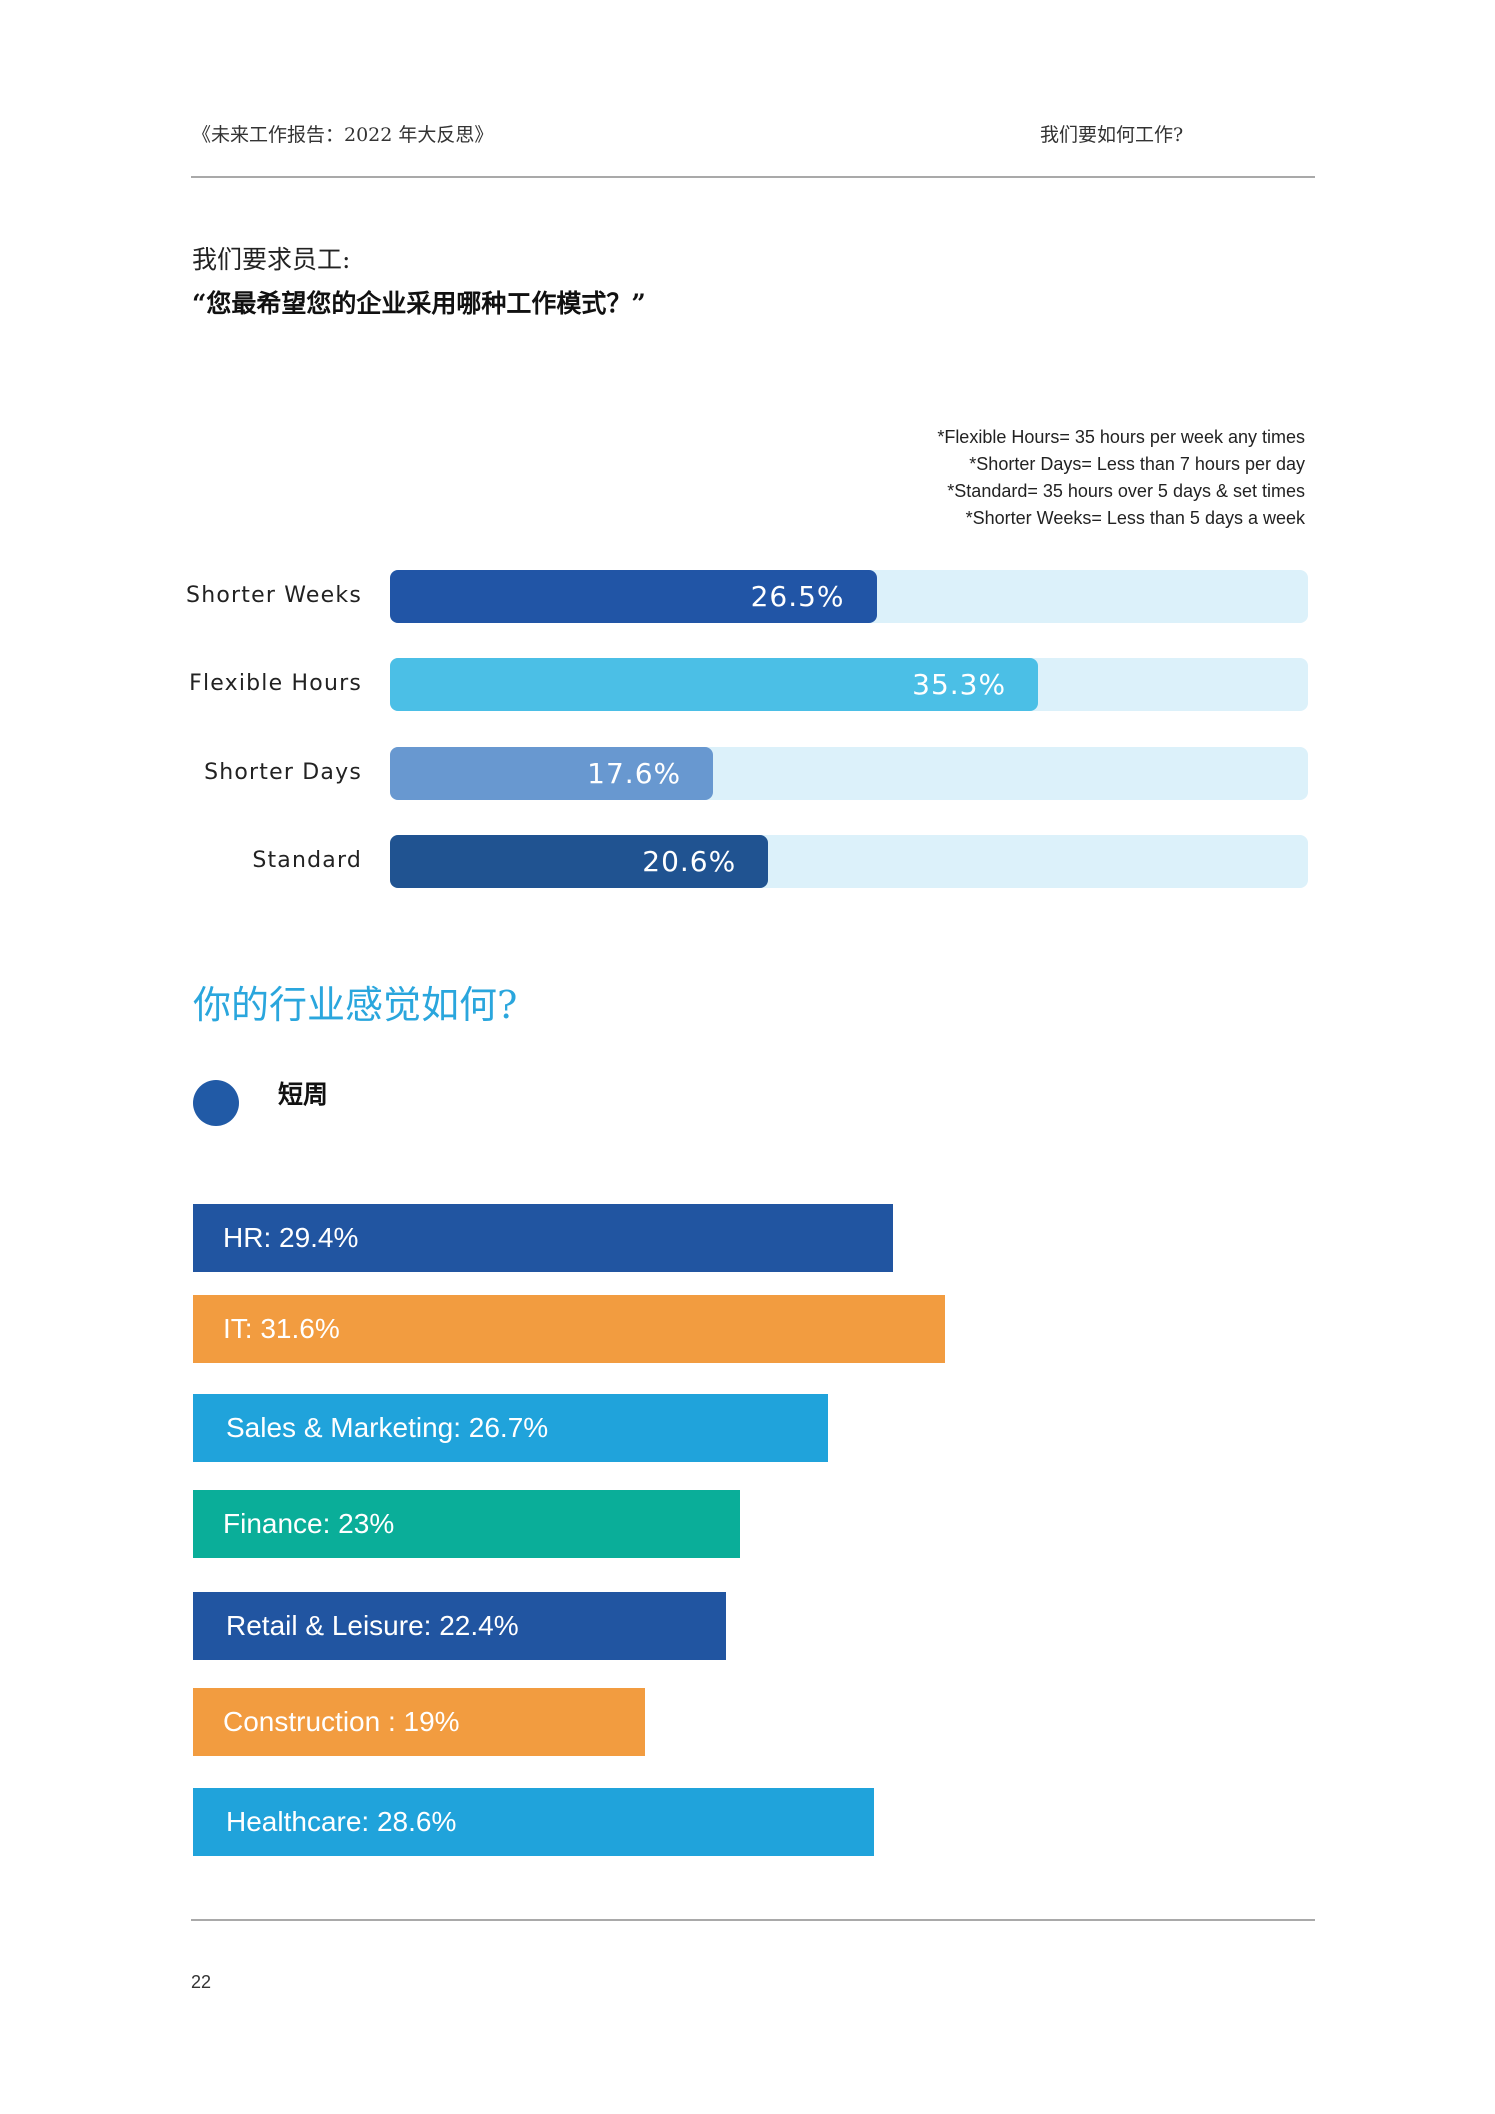 This screenshot has height=2114, width=1495. I want to click on bar-label: IT: 31.6%, so click(281, 1328).